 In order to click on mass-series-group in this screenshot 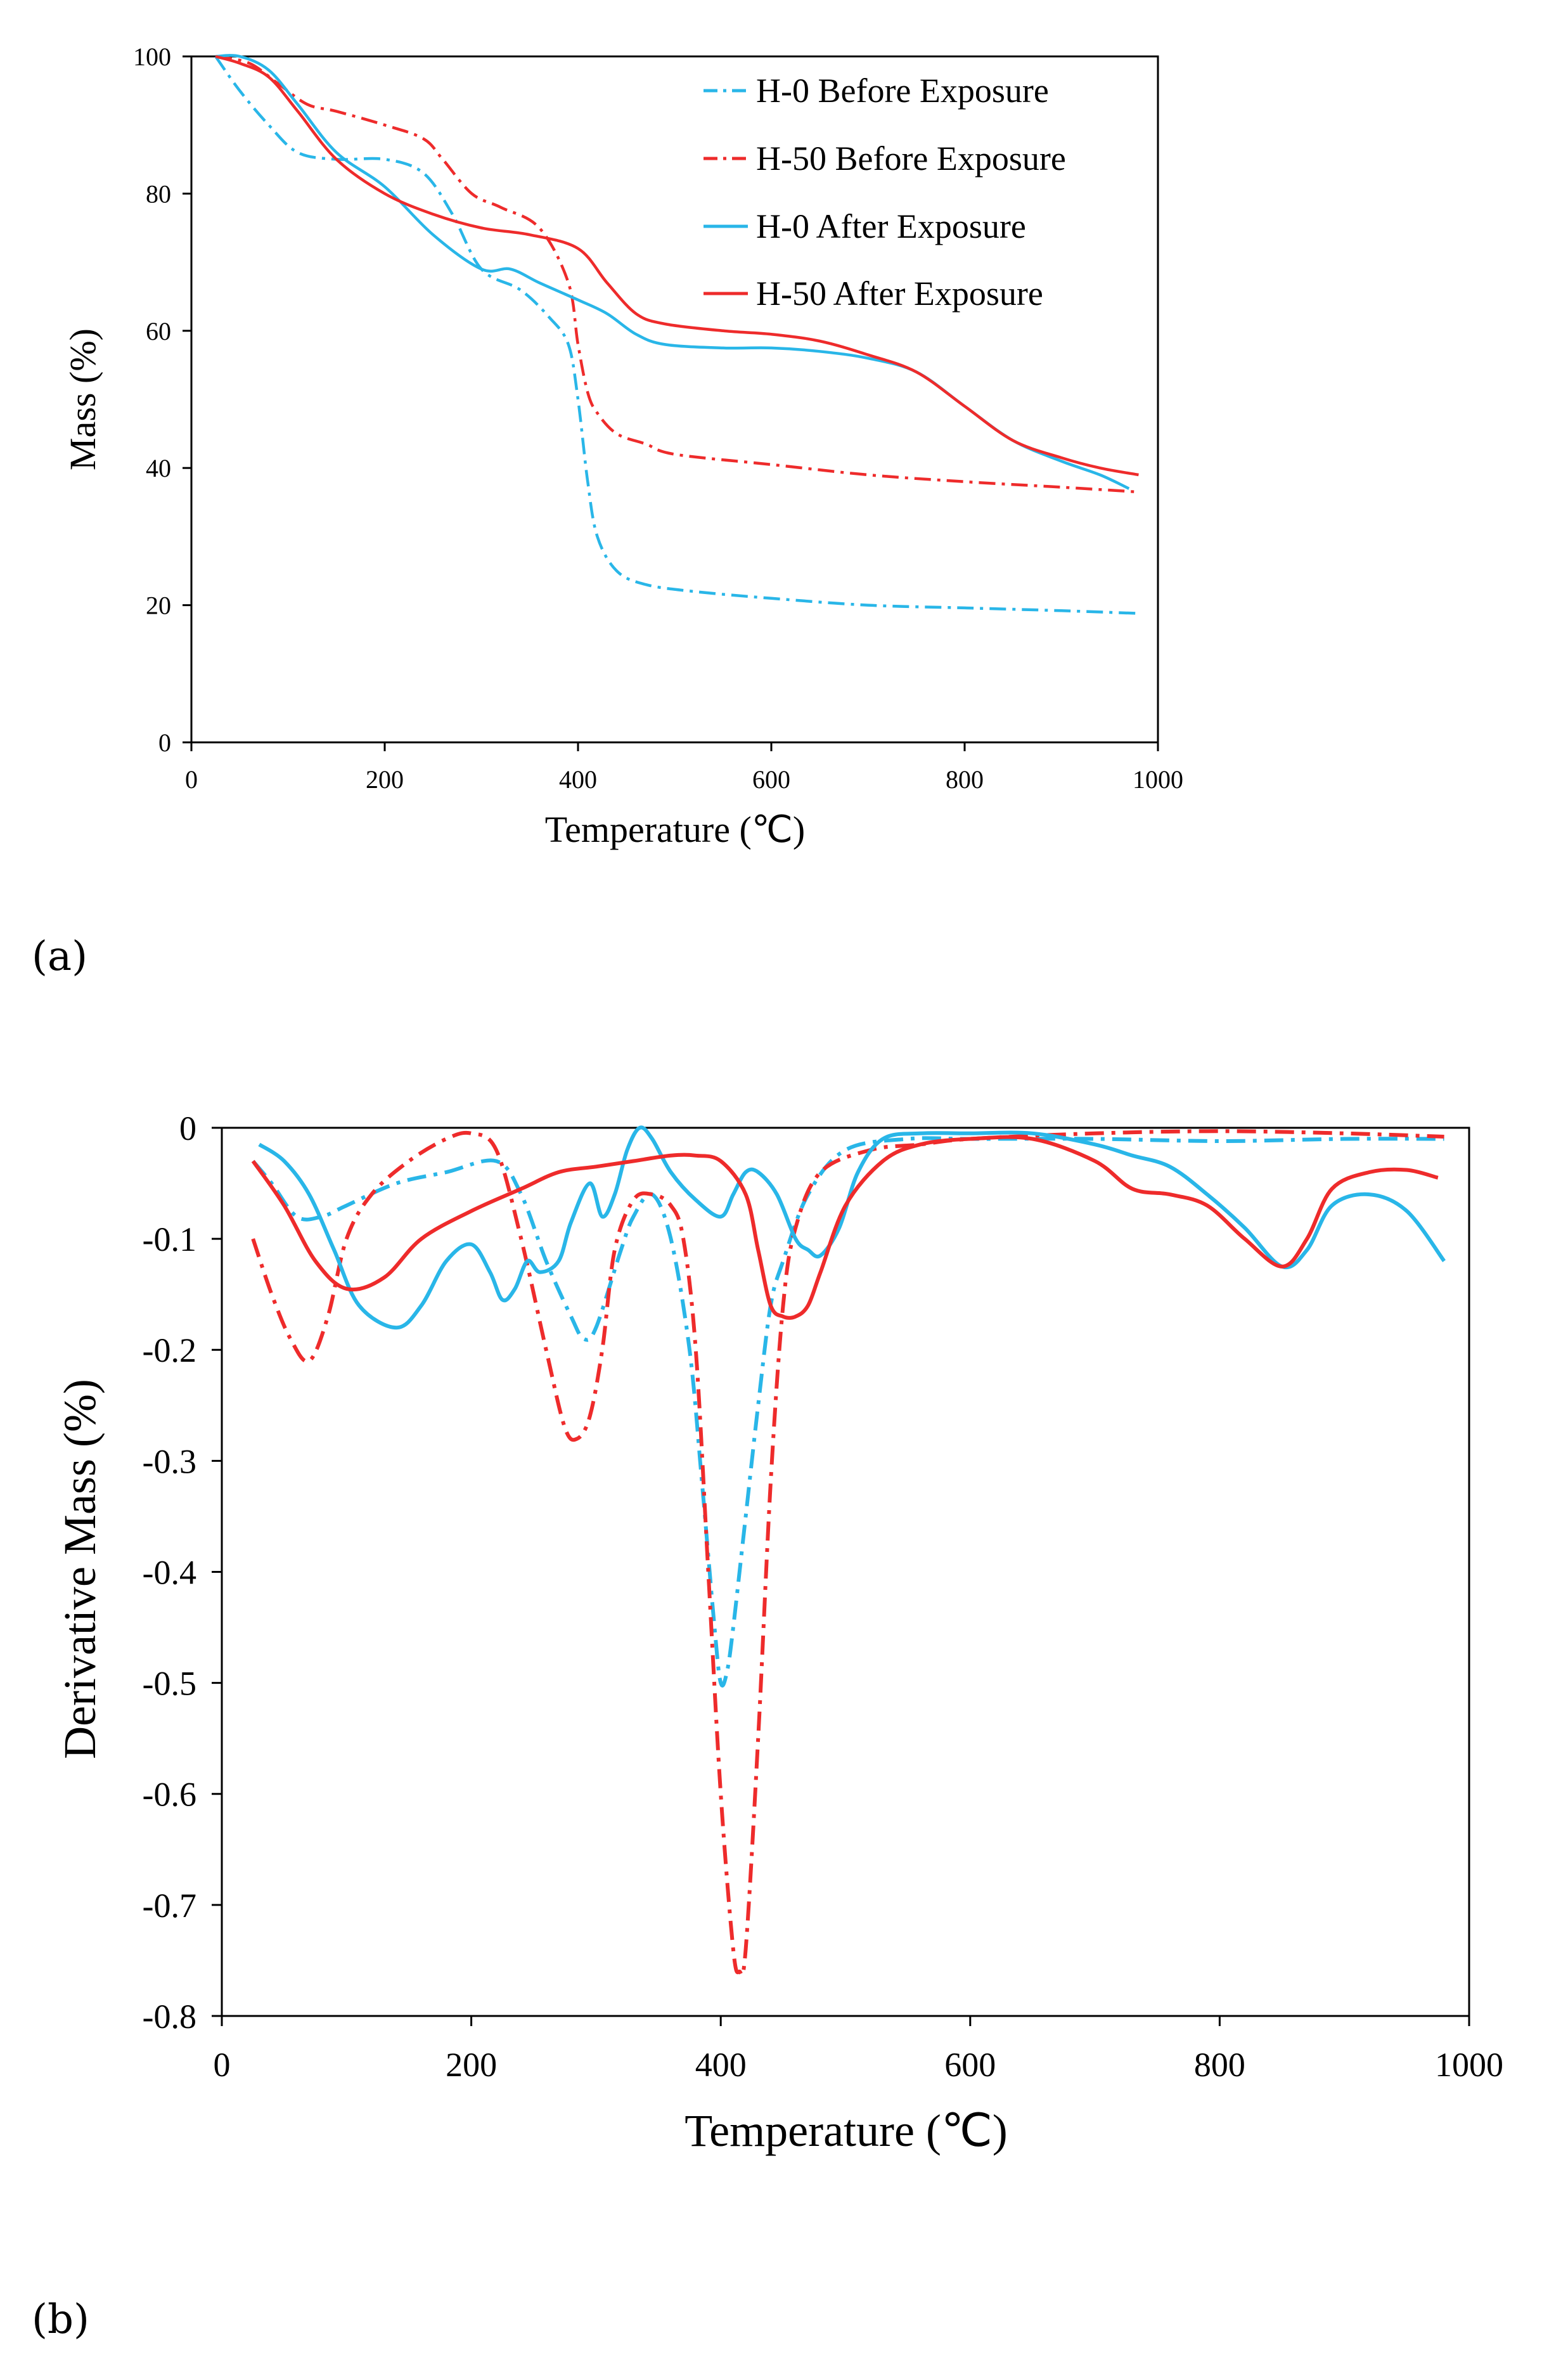, I will do `click(676, 334)`.